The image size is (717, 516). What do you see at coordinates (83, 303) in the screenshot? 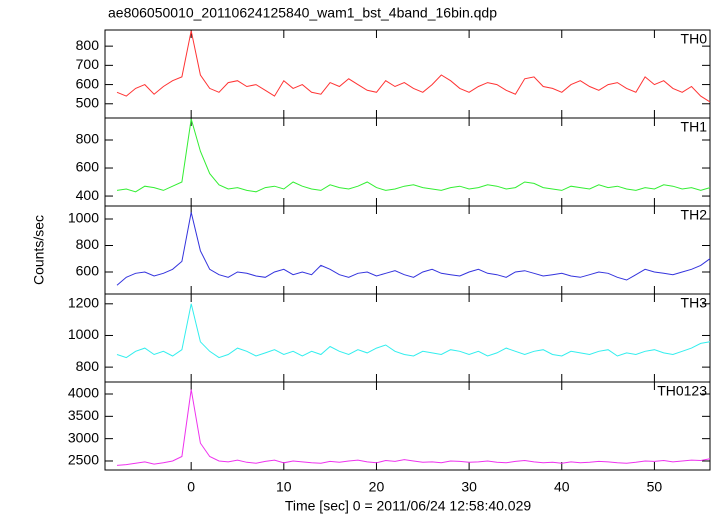
I see `y-tick-label: 1200` at bounding box center [83, 303].